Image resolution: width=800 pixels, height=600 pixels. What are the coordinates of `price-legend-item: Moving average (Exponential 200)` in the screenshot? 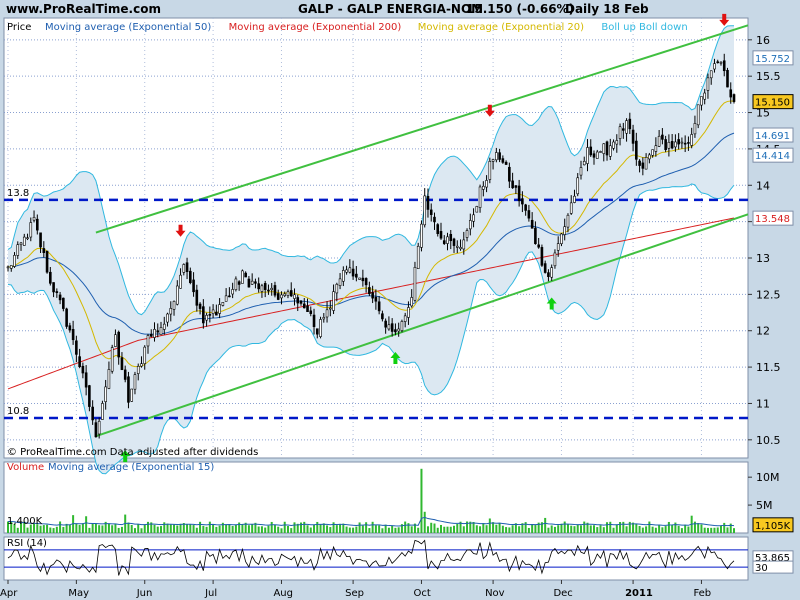 It's located at (315, 27).